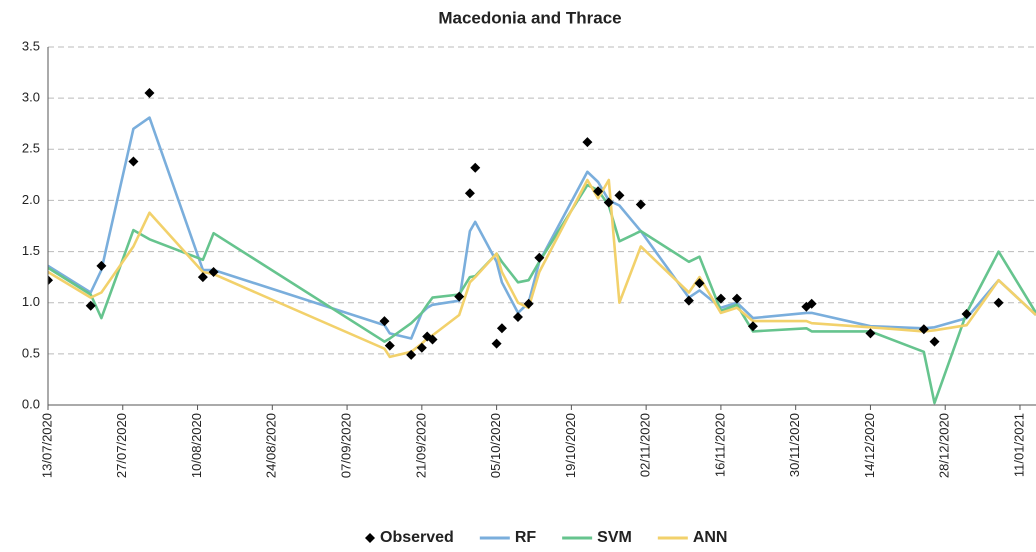  What do you see at coordinates (31, 301) in the screenshot?
I see `y-tick-label: 1.0` at bounding box center [31, 301].